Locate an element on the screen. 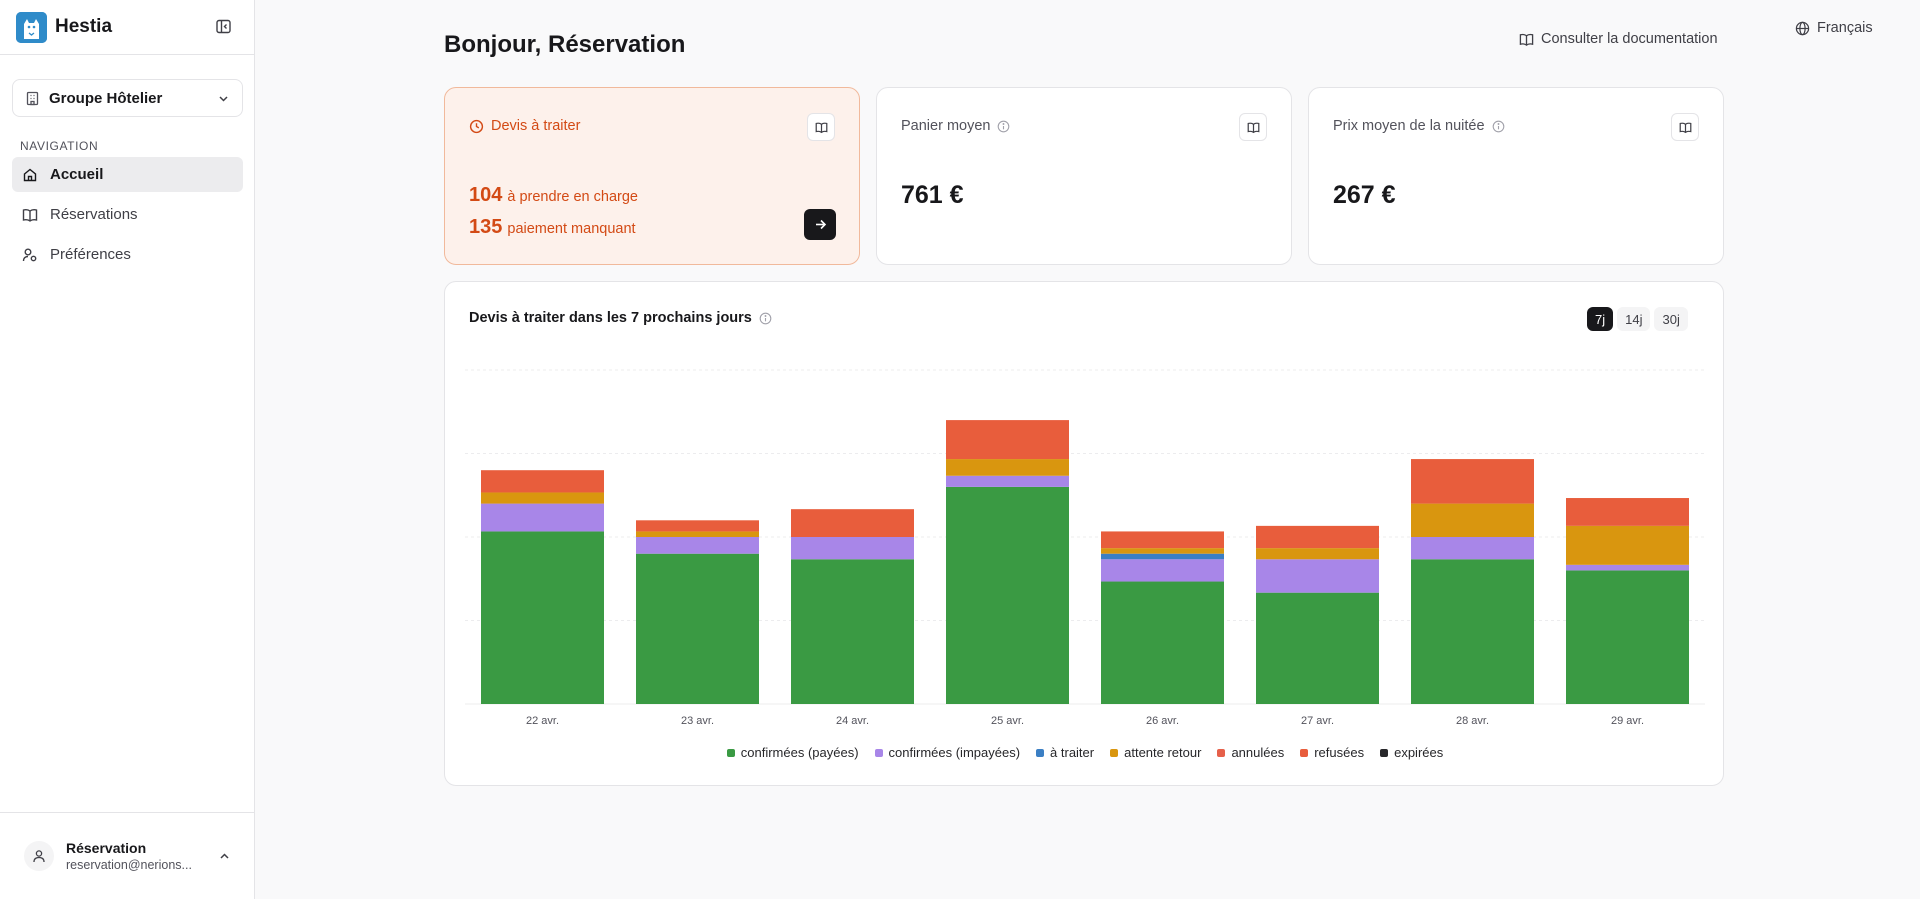  quotes-card-title-text: Devis à traiter is located at coordinates (536, 126).